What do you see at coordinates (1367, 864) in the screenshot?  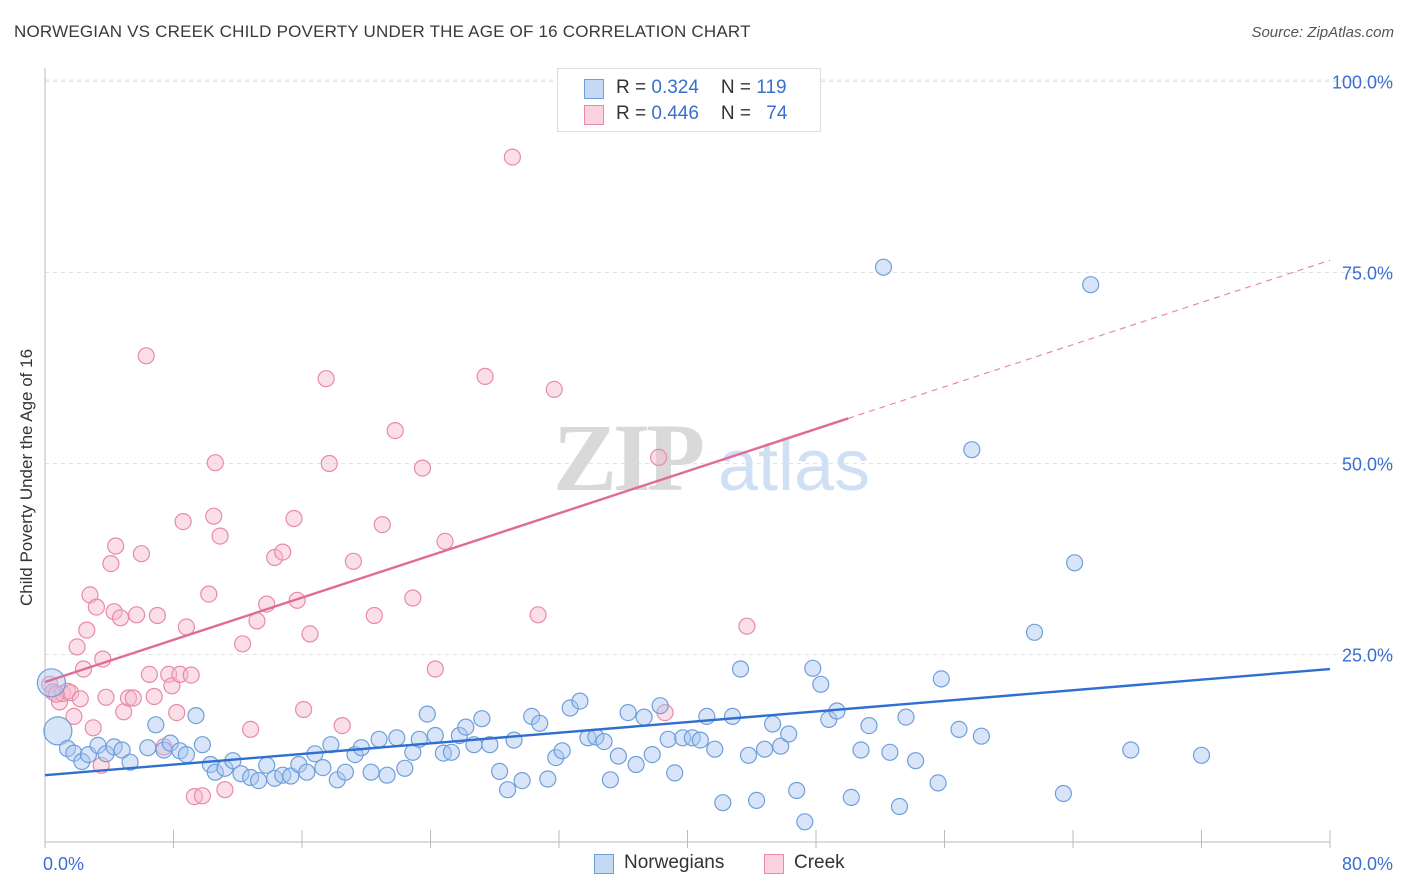 I see `x-tick-label: 80.0%` at bounding box center [1367, 864].